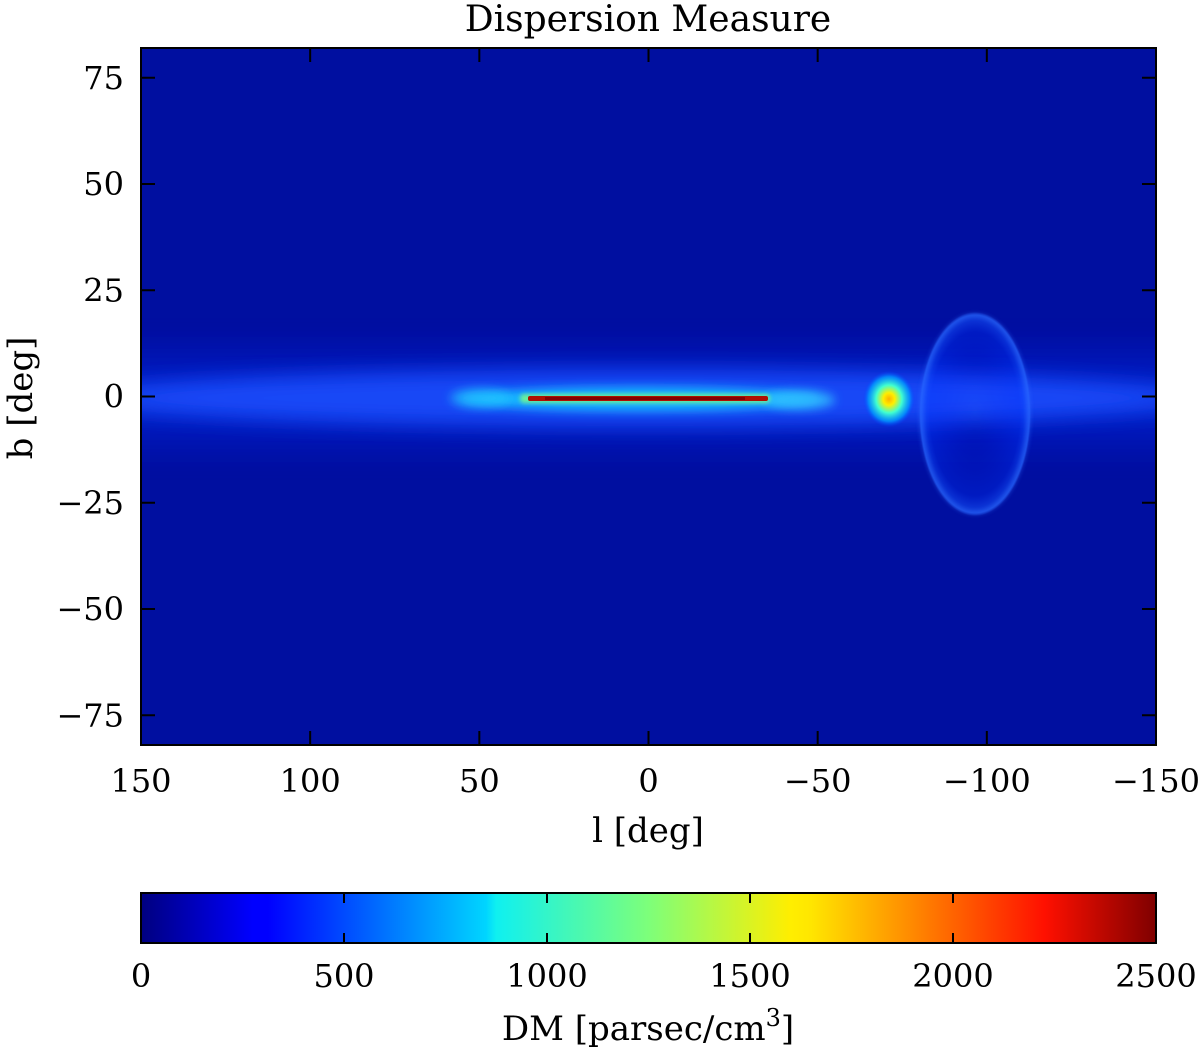  I want to click on compact-source, so click(889, 399).